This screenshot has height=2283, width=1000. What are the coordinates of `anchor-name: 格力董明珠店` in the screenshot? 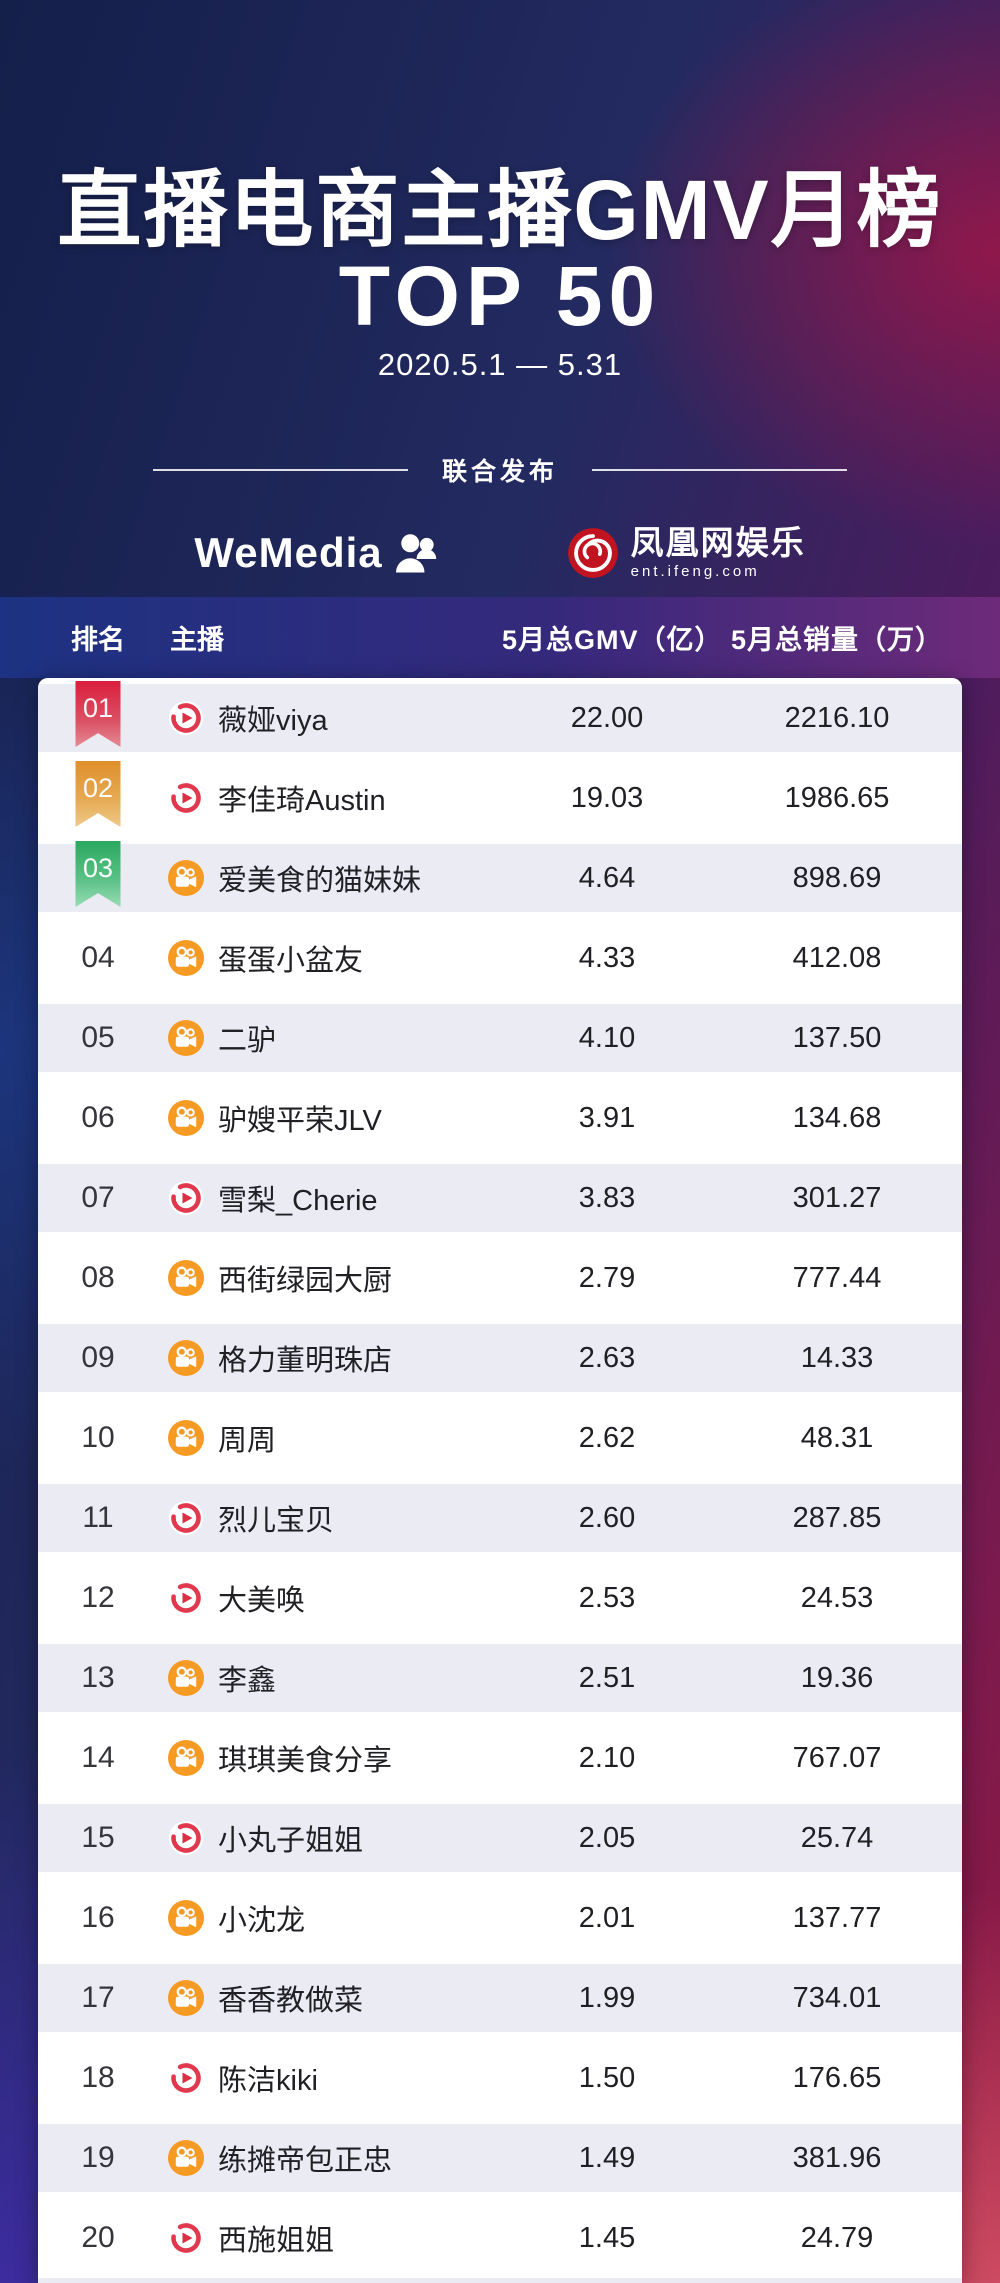 It's located at (305, 1361).